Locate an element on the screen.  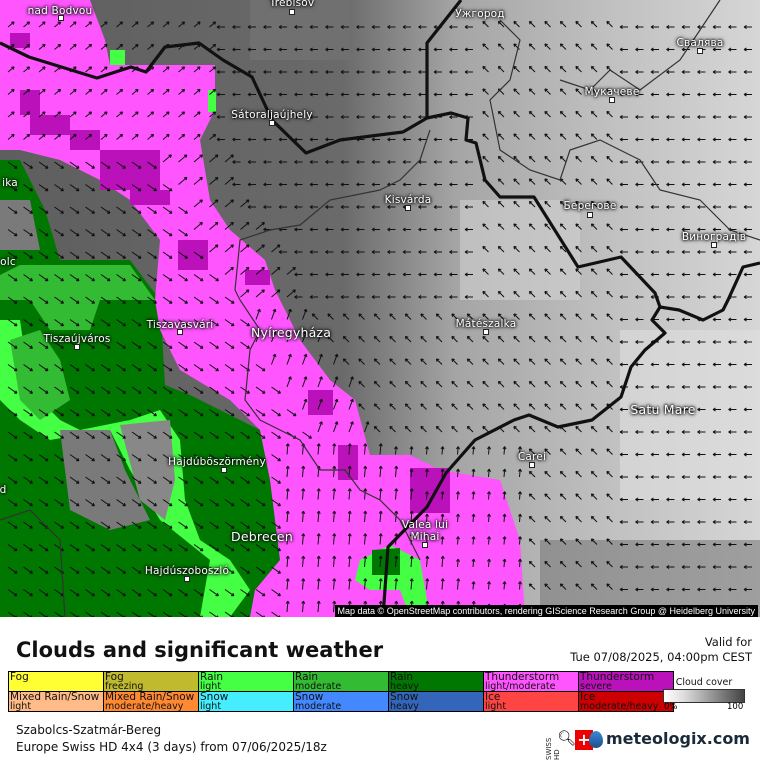
meteologix-brand: meteologix.com is located at coordinates (678, 738).